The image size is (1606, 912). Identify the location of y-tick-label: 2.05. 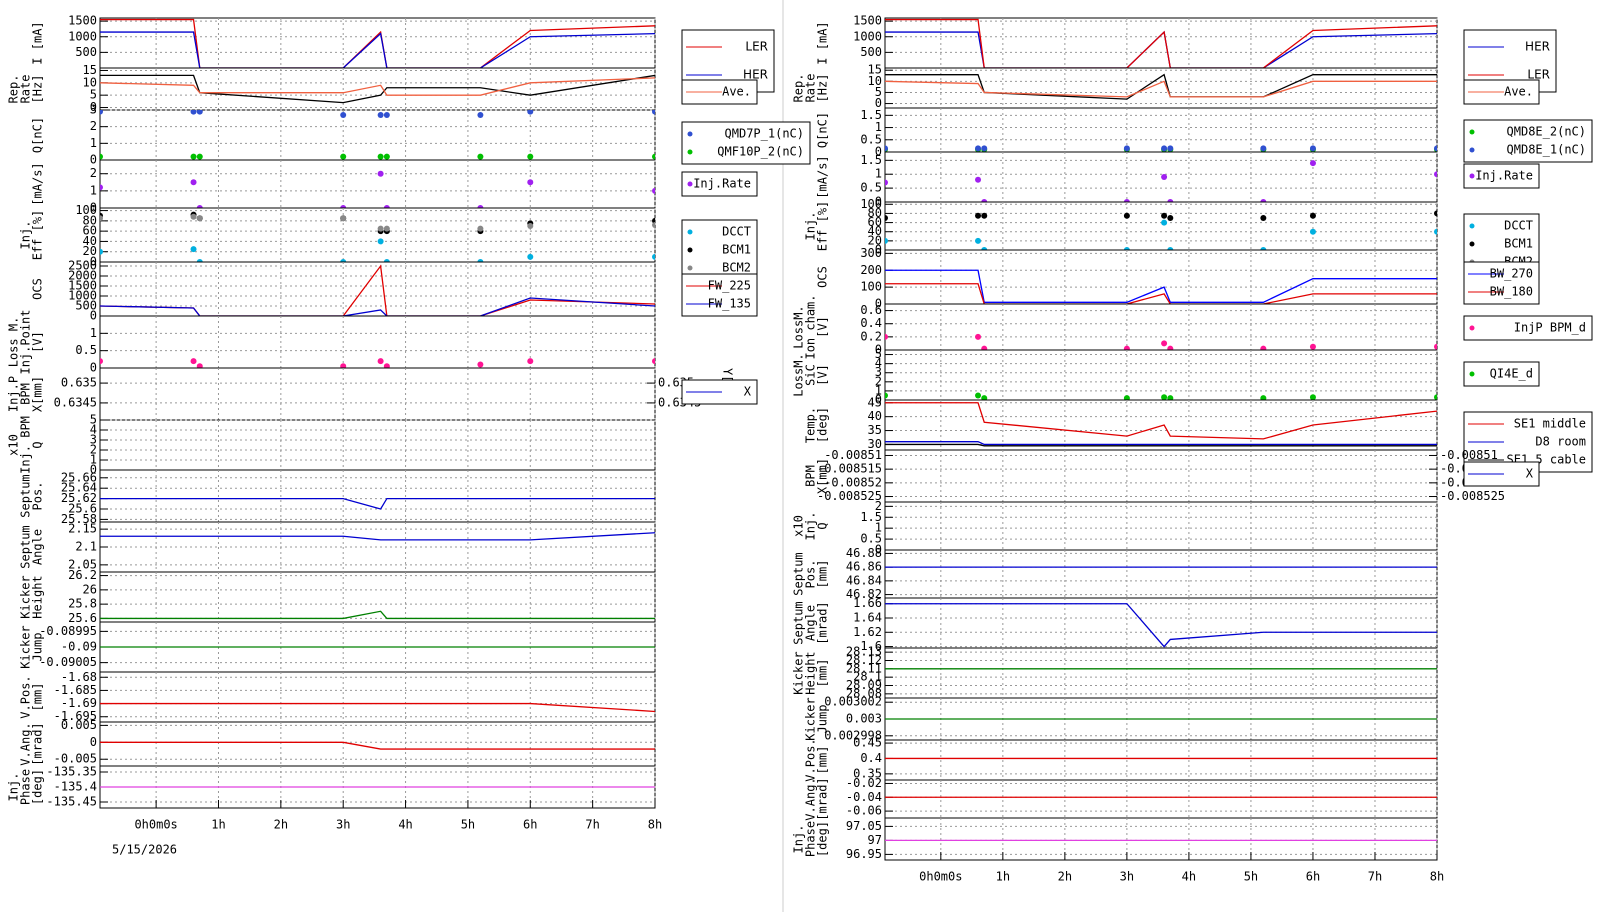
(82, 564).